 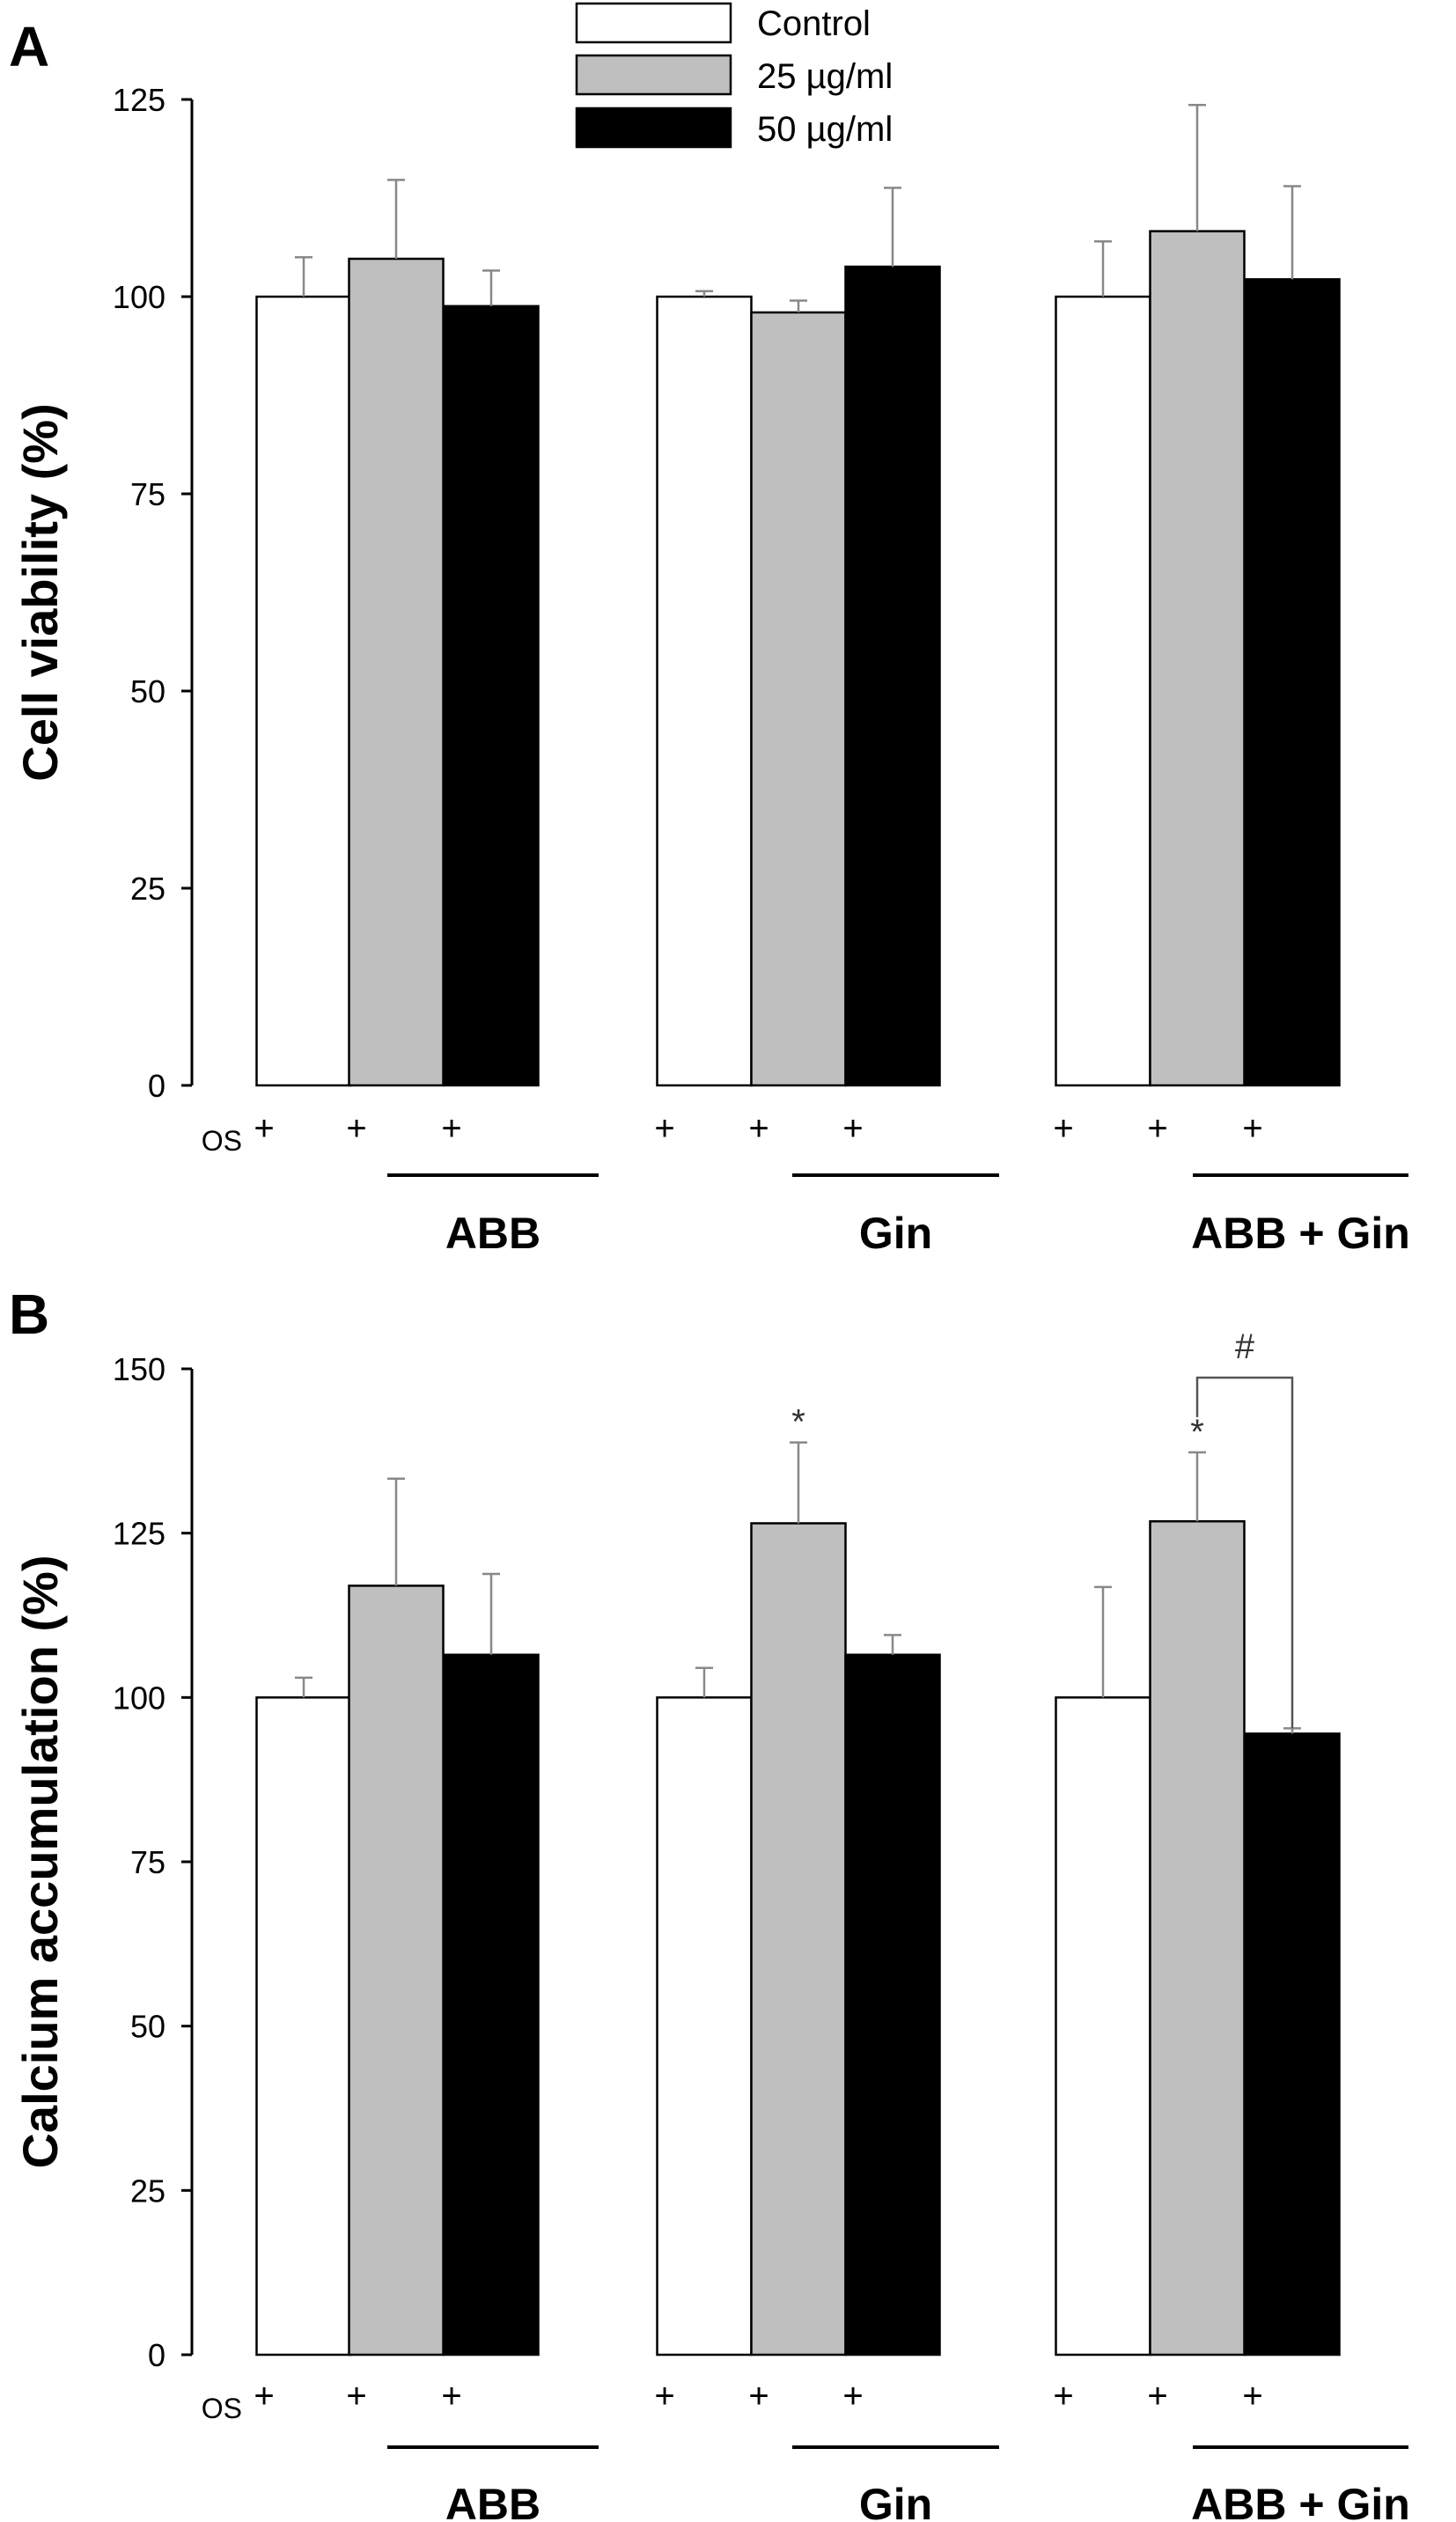 I want to click on legend: Control 25 µg/ml 50 µg/ml, so click(x=734, y=75).